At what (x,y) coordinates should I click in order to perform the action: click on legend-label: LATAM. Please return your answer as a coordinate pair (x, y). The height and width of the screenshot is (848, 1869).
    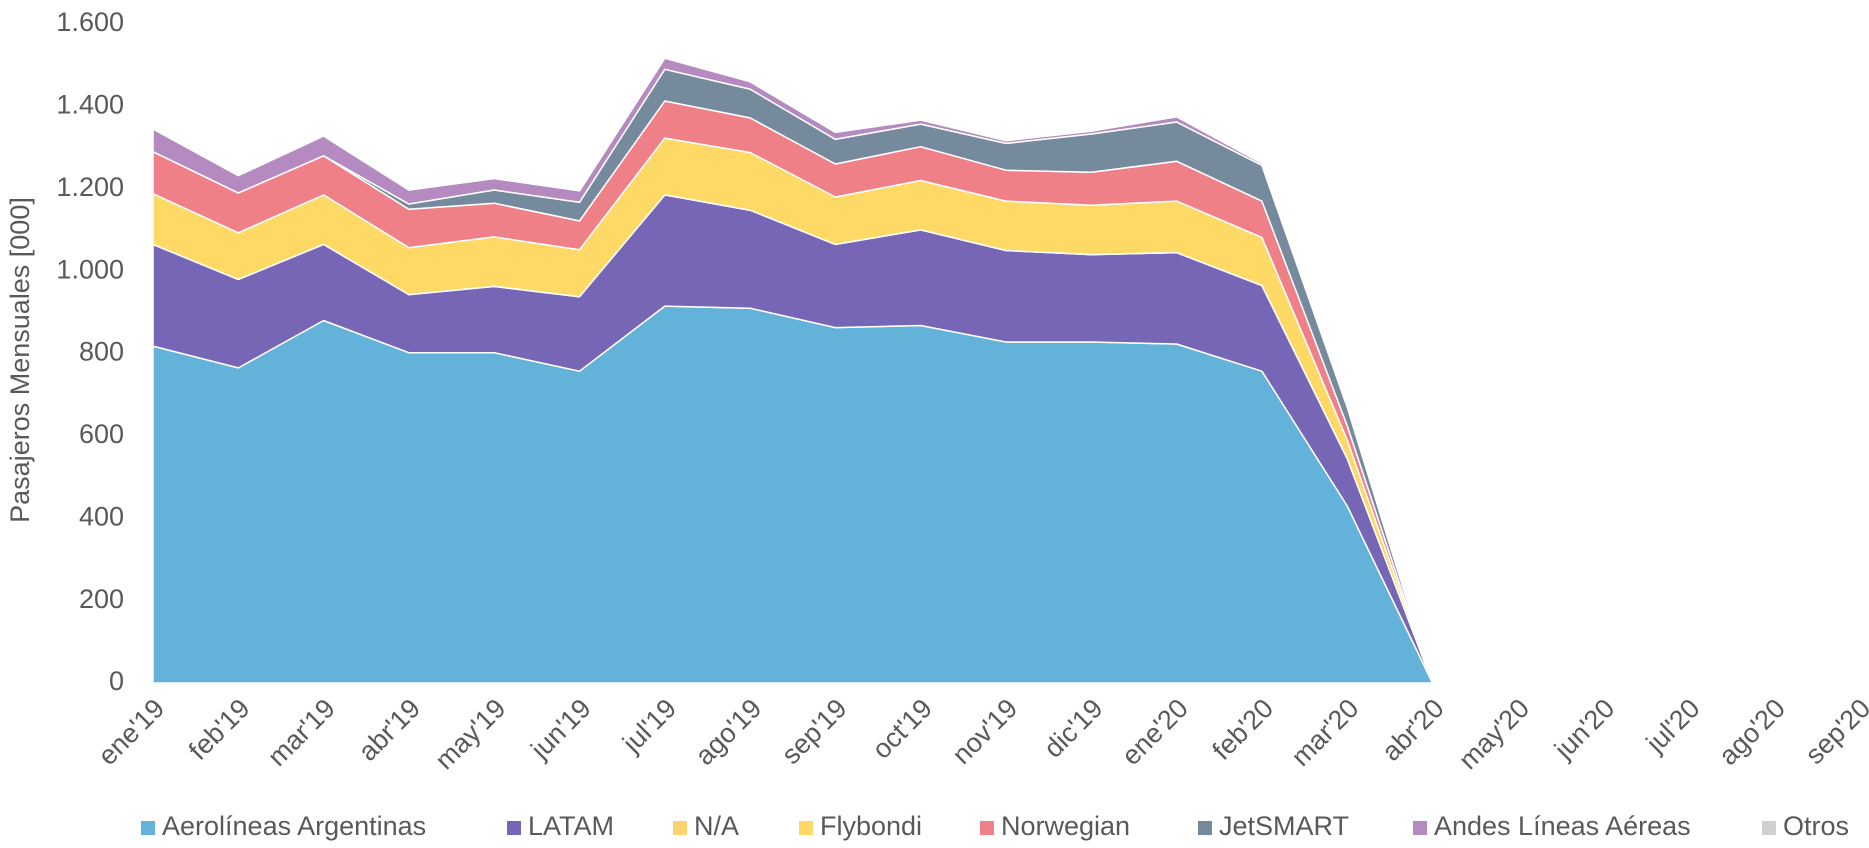
    Looking at the image, I should click on (571, 826).